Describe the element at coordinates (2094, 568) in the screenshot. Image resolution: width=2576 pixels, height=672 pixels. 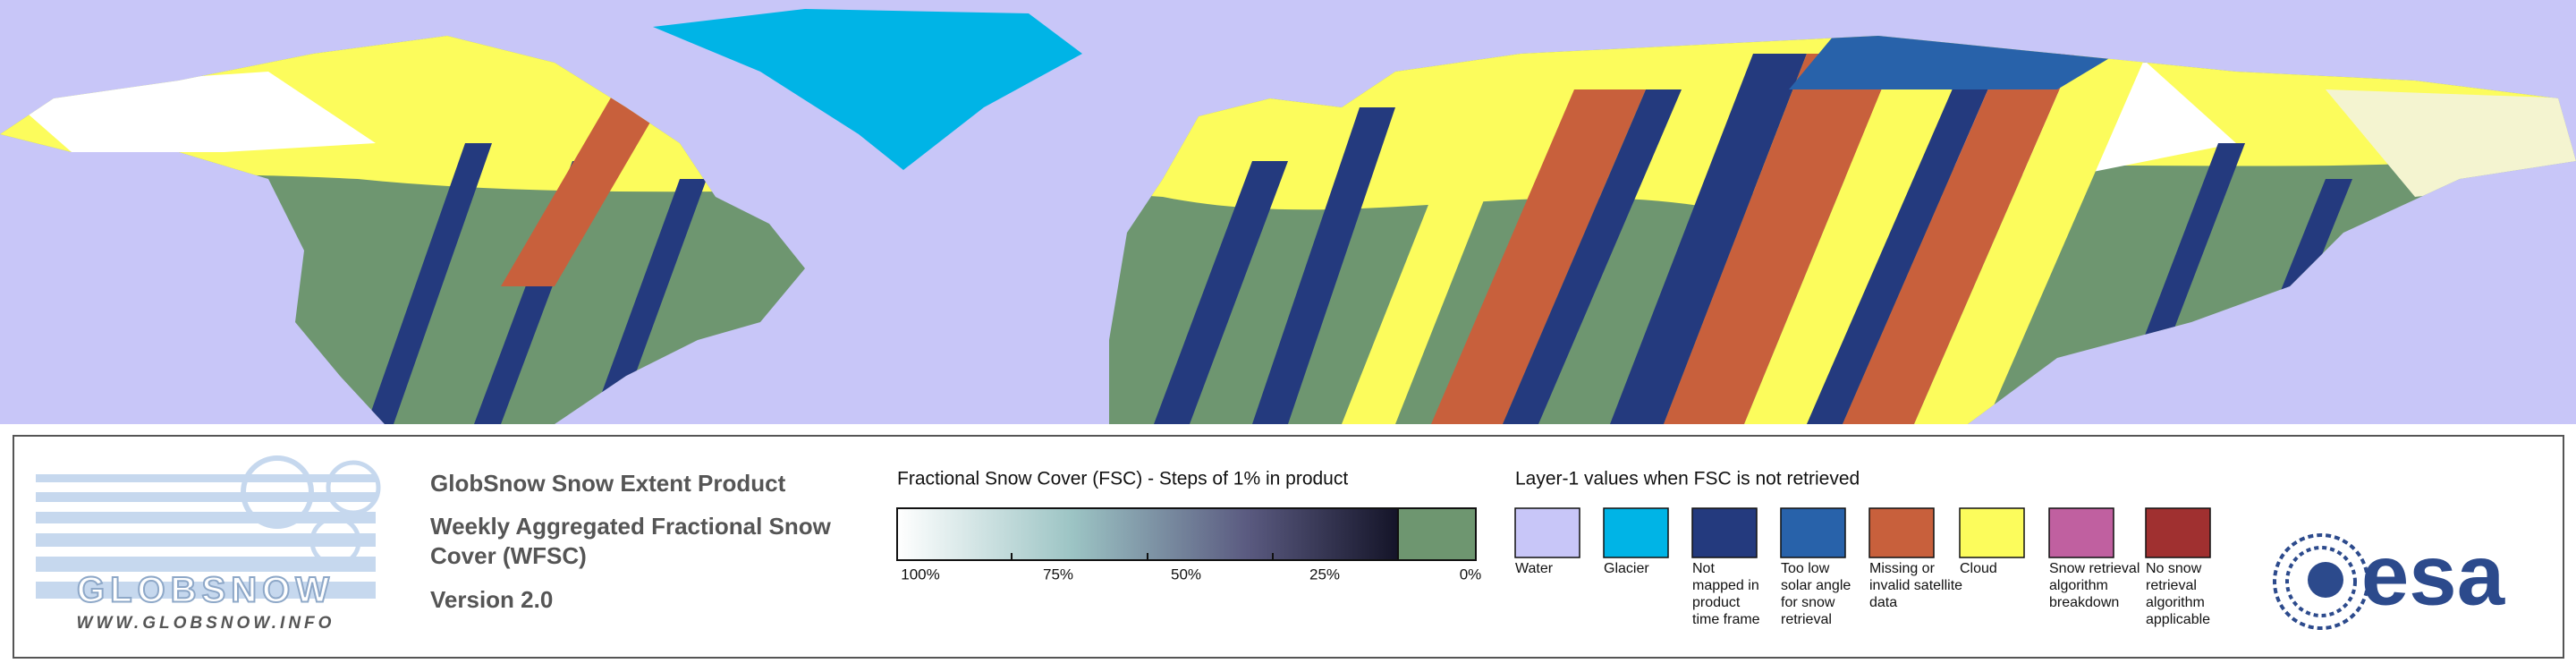
I see `layer1-label: Snow retrieval` at that location.